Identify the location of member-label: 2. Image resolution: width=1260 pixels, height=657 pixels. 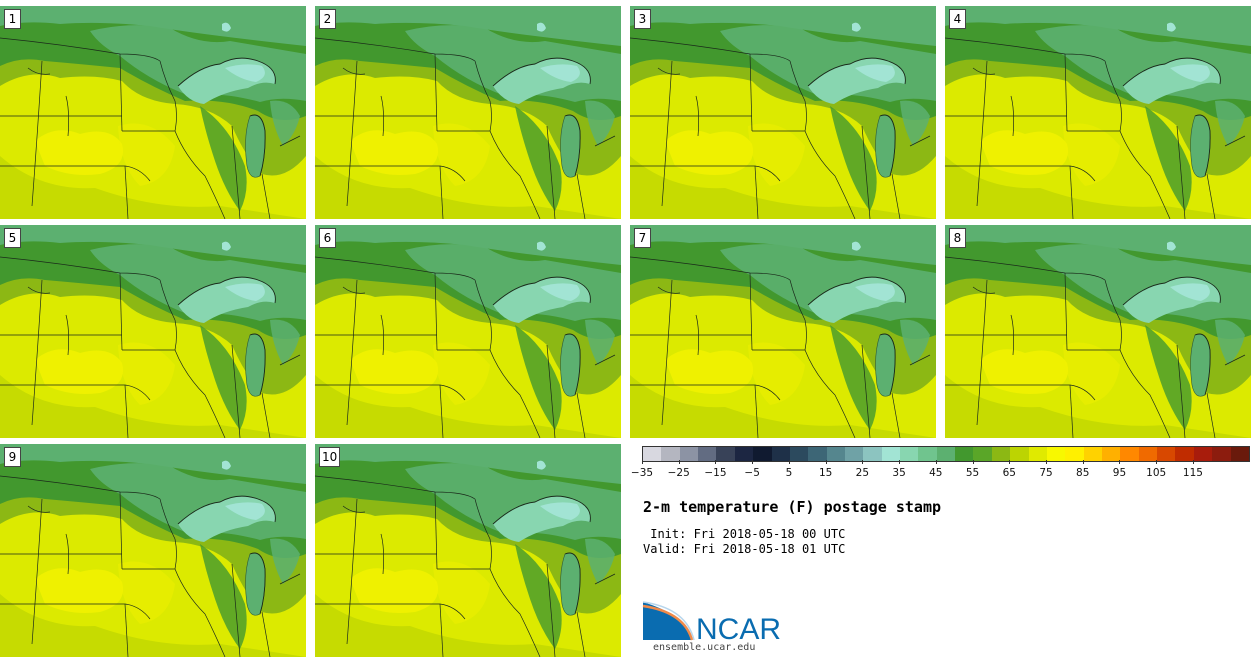
(327, 19).